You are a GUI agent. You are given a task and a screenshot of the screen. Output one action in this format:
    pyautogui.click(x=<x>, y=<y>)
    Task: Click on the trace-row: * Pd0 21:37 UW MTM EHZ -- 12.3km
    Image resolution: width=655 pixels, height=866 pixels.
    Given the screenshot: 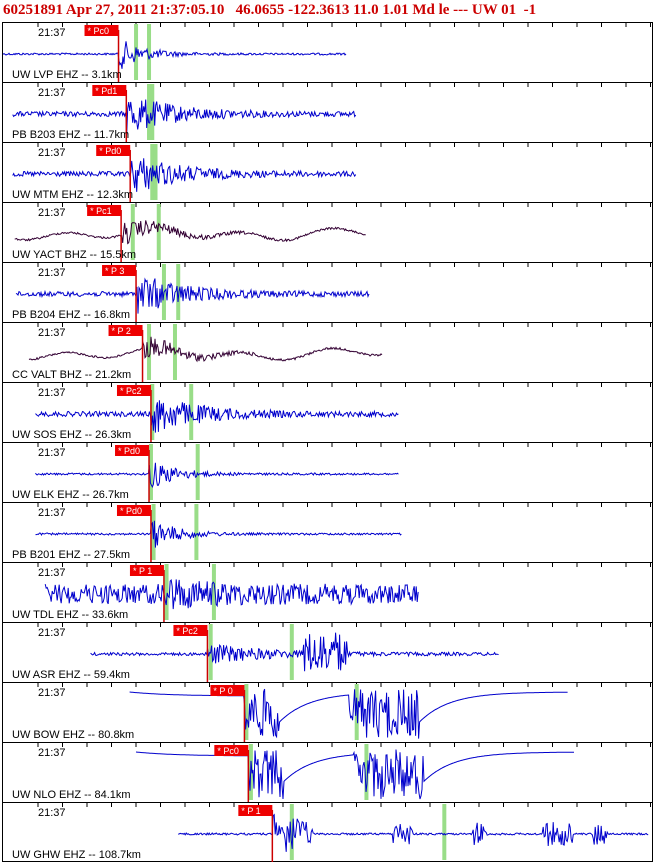 What is the action you would take?
    pyautogui.click(x=327, y=172)
    